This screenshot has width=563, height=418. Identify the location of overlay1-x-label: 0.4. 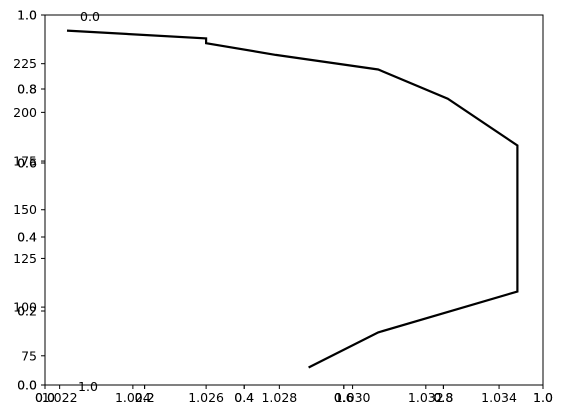
(244, 397).